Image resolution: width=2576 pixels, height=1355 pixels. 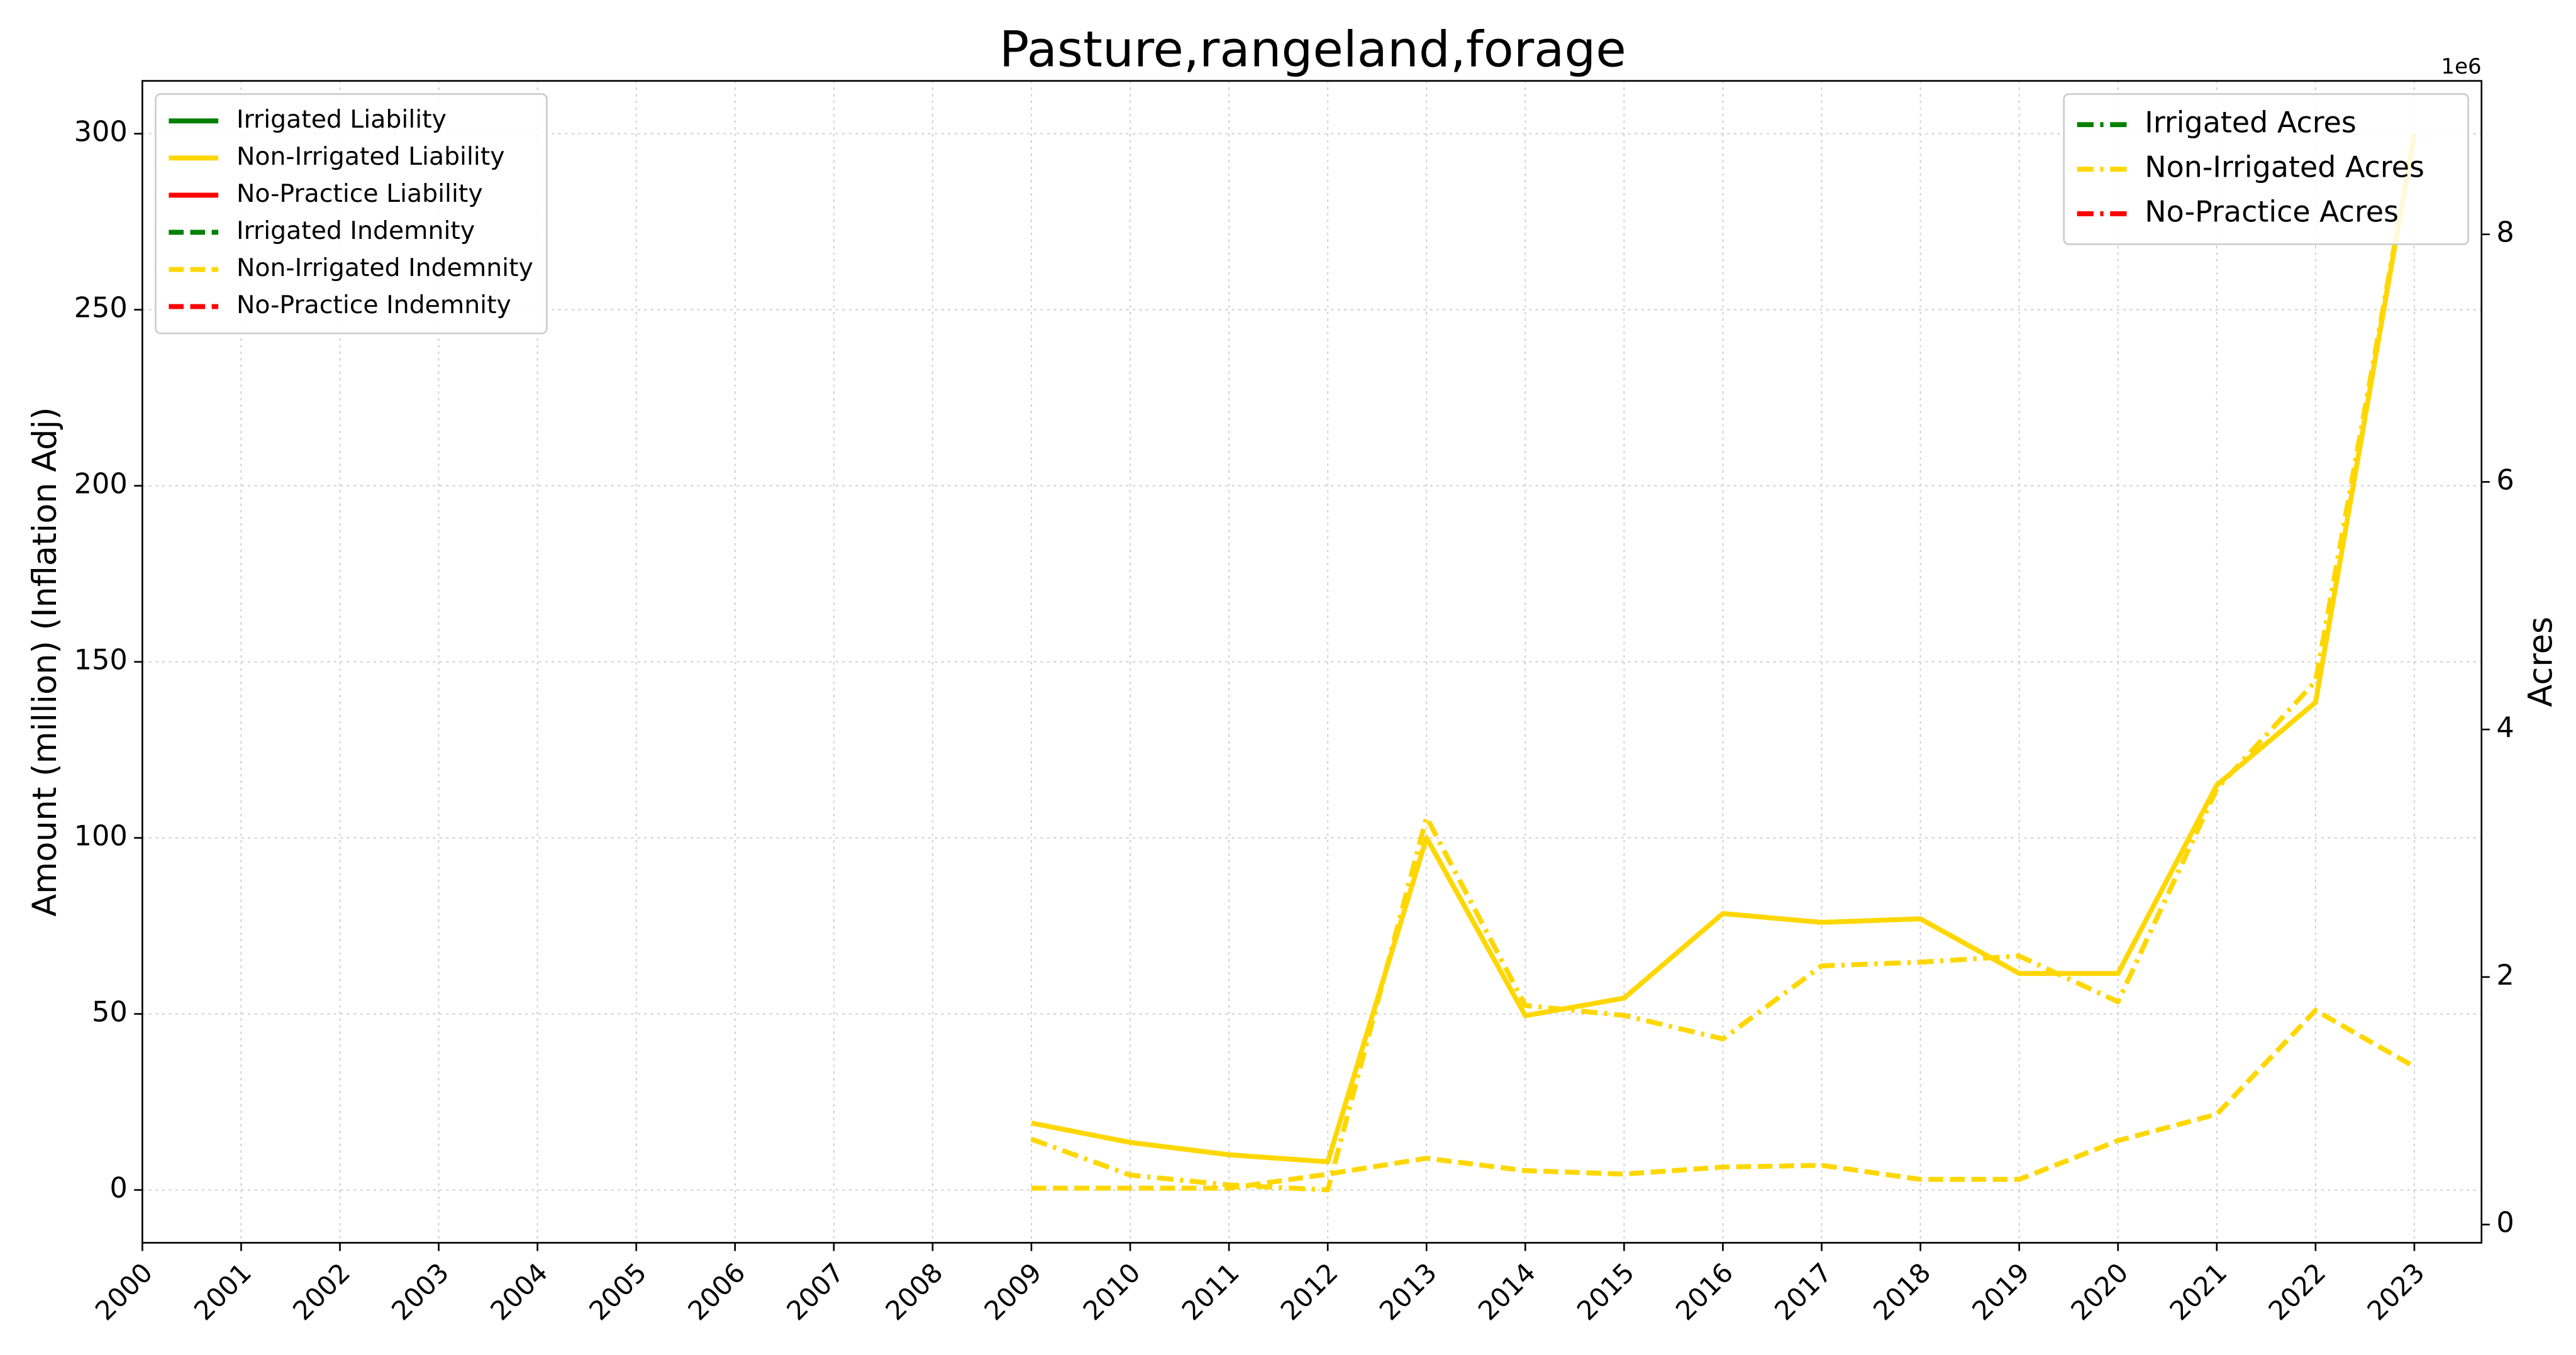 What do you see at coordinates (2284, 167) in the screenshot?
I see `legend-label: Non-Irrigated Acres` at bounding box center [2284, 167].